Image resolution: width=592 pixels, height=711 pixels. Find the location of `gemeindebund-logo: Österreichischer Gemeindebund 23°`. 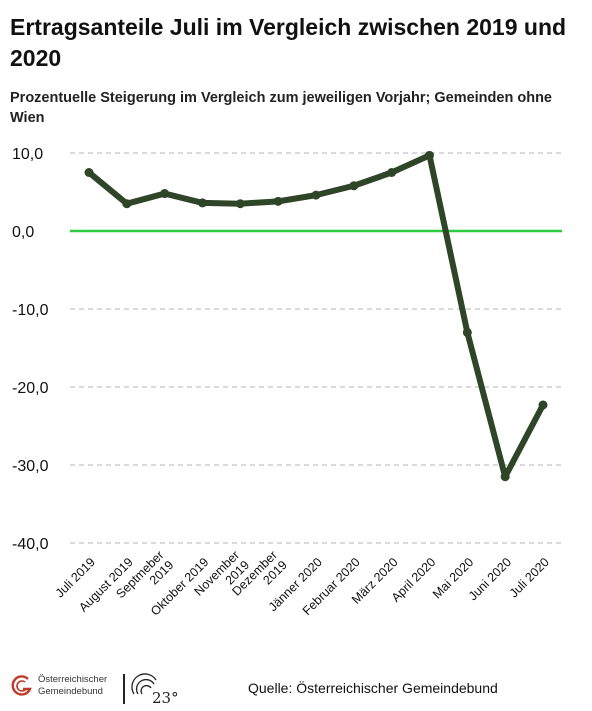

gemeindebund-logo: Österreichischer Gemeindebund 23° is located at coordinates (98, 689).